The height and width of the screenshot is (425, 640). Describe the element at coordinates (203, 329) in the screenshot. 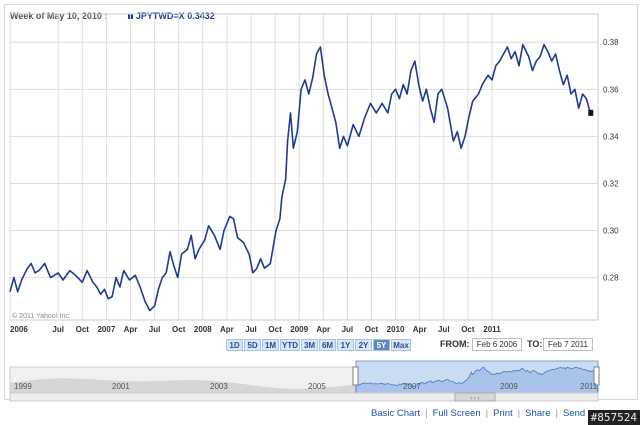

I see `x-tick-label: 2008` at that location.